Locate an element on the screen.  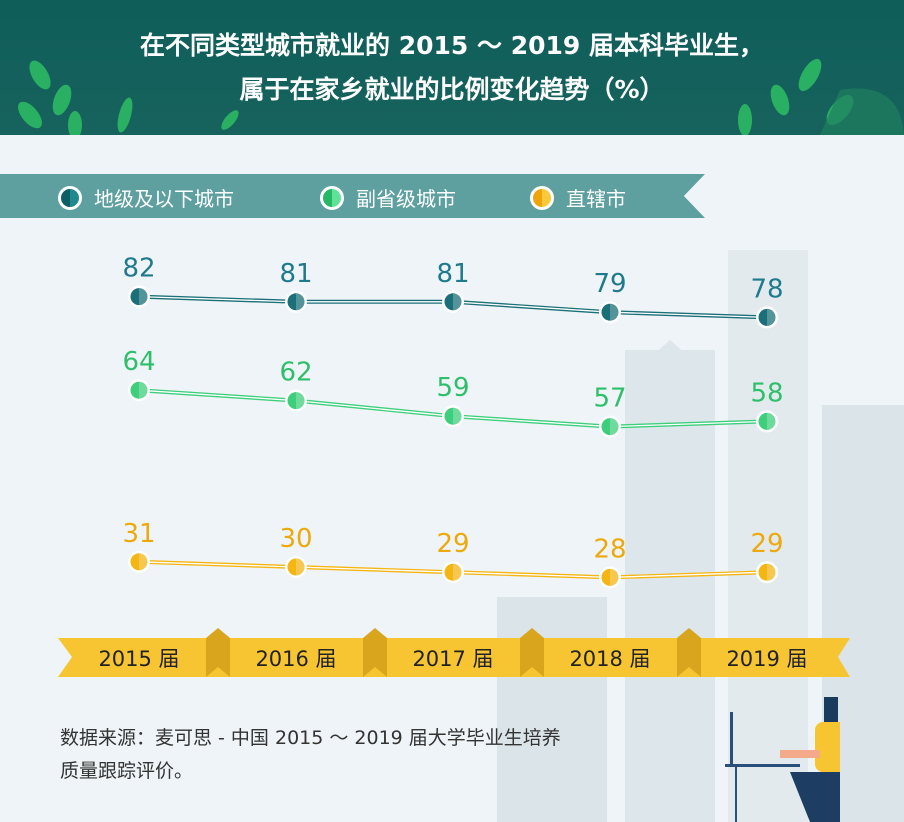
x-tick-label: 2018 届 is located at coordinates (609, 659).